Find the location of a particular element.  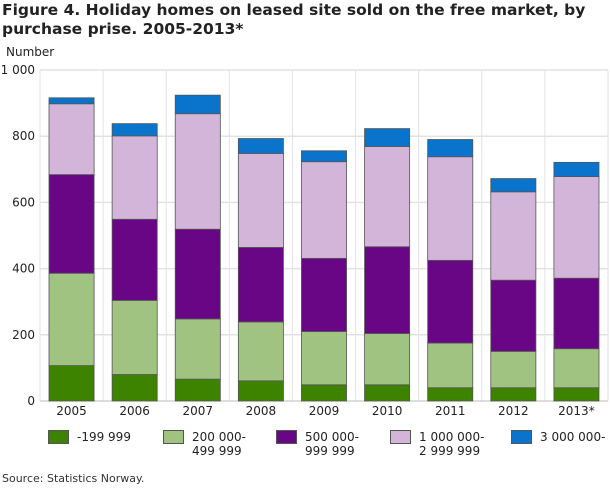

legend-item: 500 000- 999 999 is located at coordinates (317, 444).